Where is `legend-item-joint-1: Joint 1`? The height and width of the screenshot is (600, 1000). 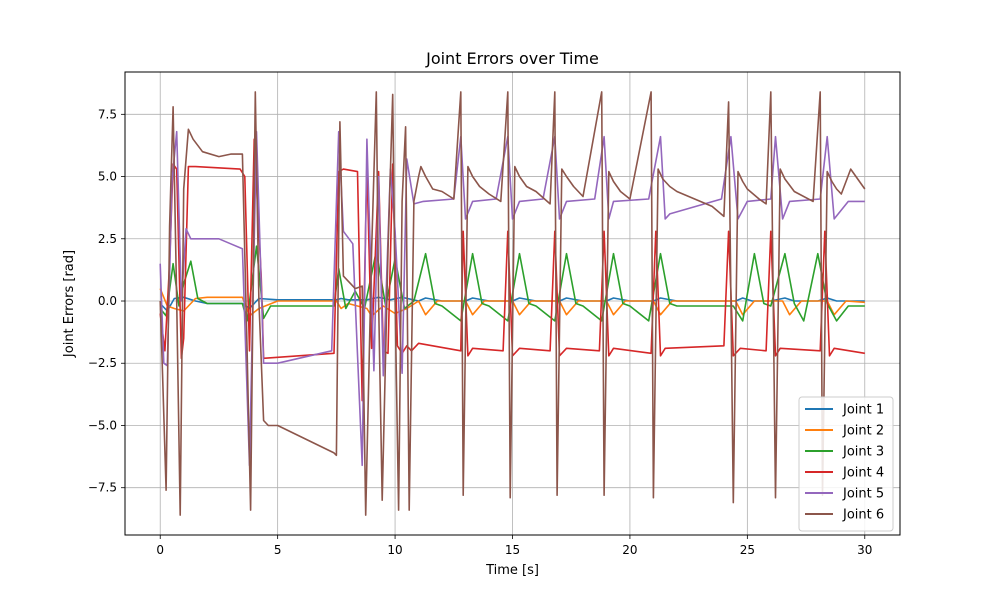 legend-item-joint-1: Joint 1 is located at coordinates (844, 410).